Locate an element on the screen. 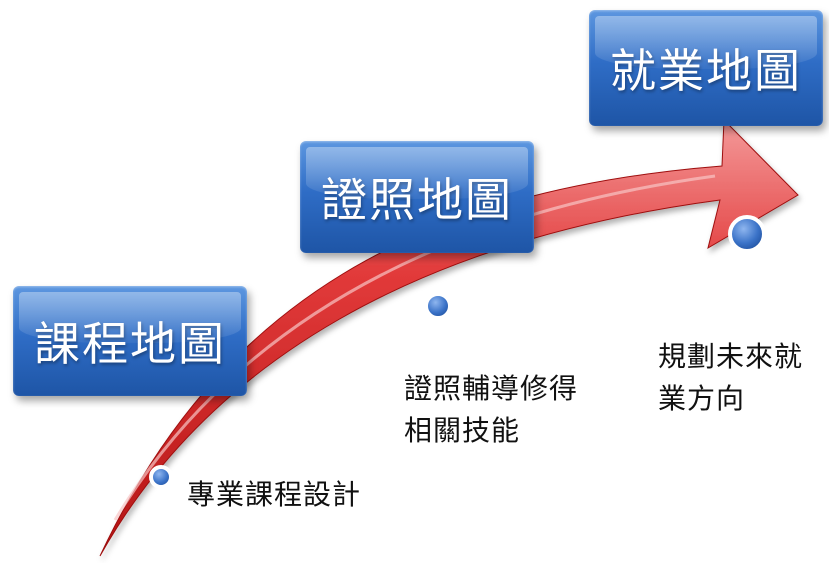 Image resolution: width=829 pixels, height=563 pixels. stage-title: 課程地圖 is located at coordinates (130, 344).